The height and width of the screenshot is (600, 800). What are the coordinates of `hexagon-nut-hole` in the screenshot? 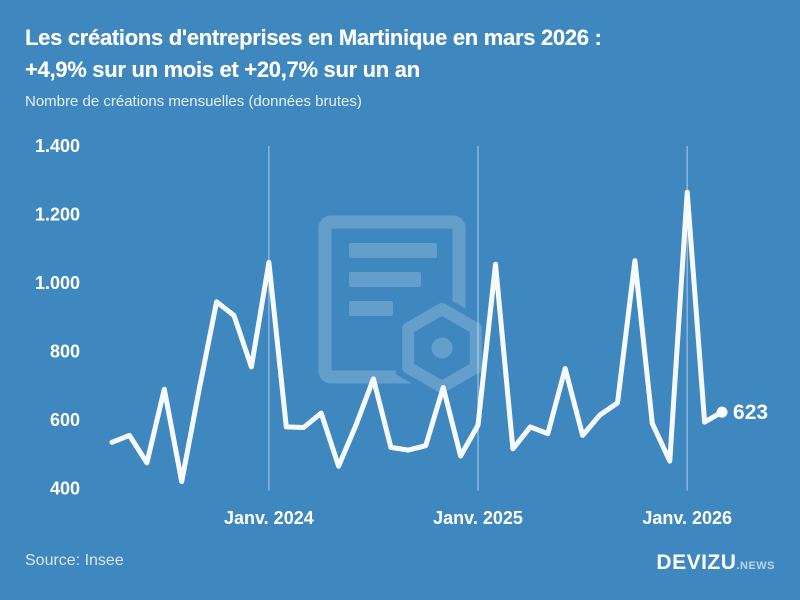 It's located at (442, 348).